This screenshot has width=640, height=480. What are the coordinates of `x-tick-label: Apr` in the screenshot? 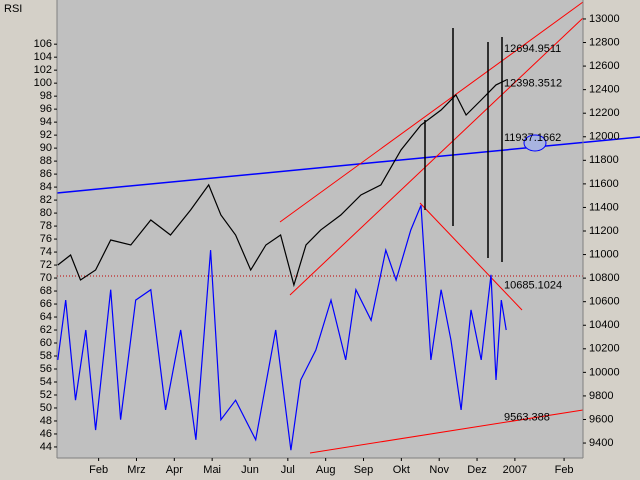 It's located at (174, 470).